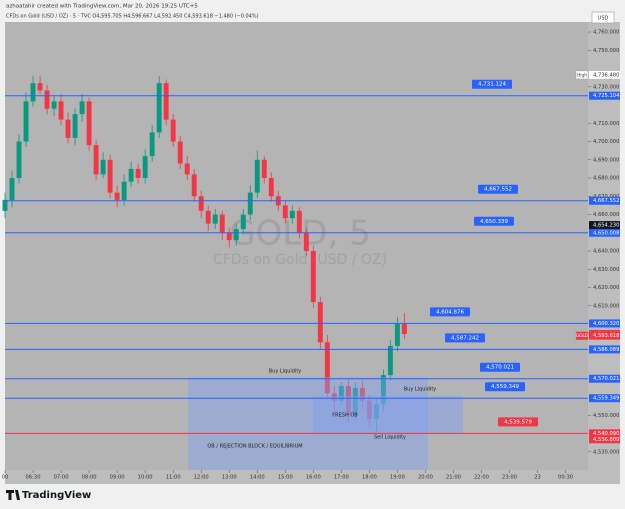 This screenshot has width=625, height=509. Describe the element at coordinates (56, 495) in the screenshot. I see `brand: TradingView` at that location.